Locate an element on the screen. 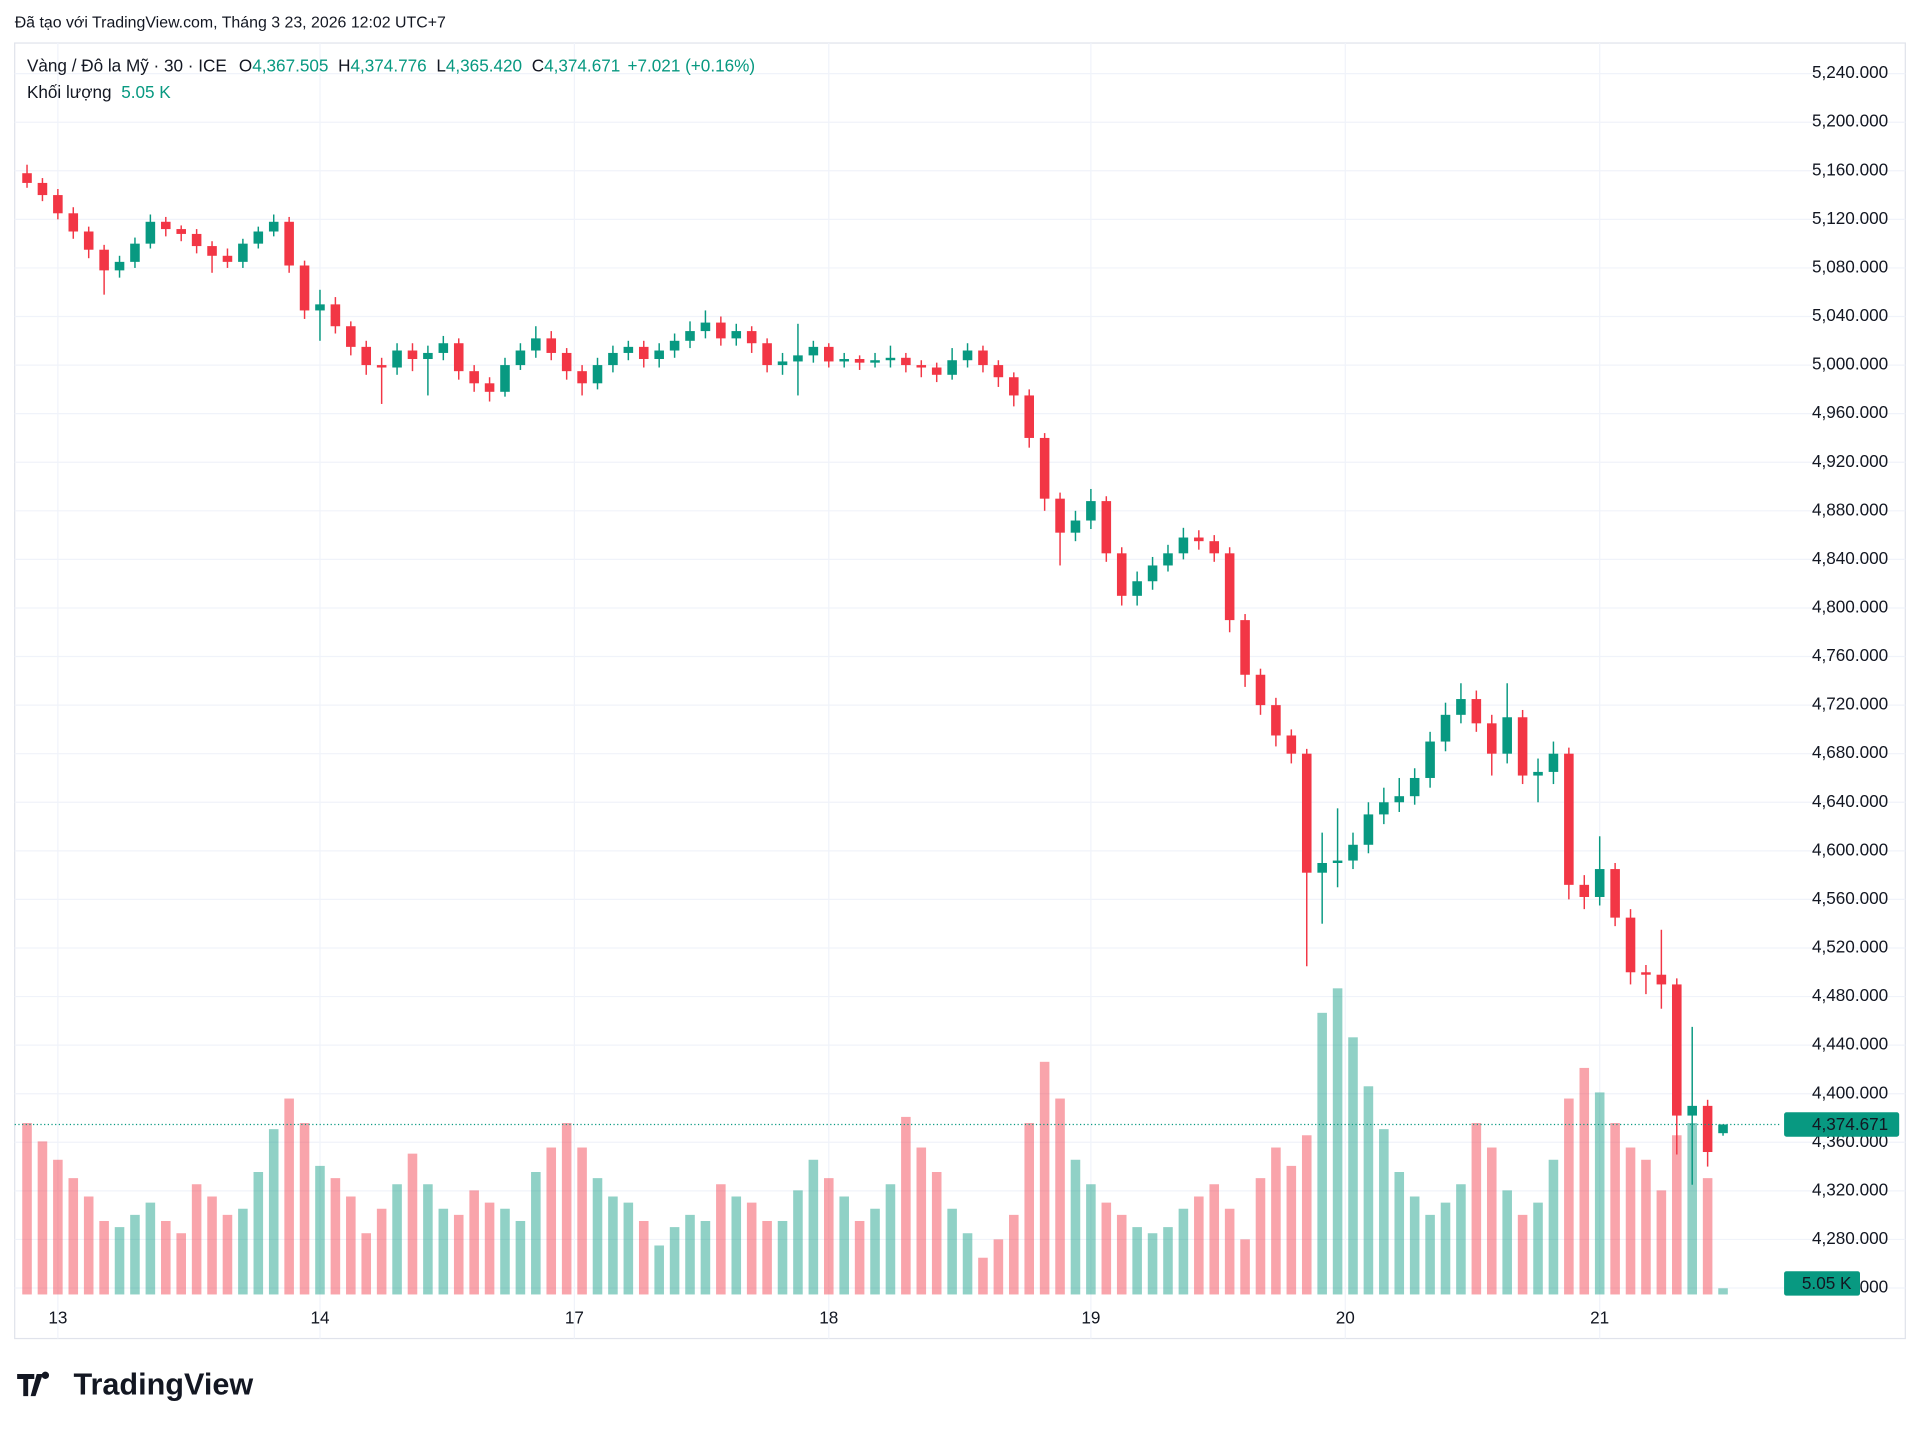  y-tick-label: 4,680.000 is located at coordinates (1850, 752).